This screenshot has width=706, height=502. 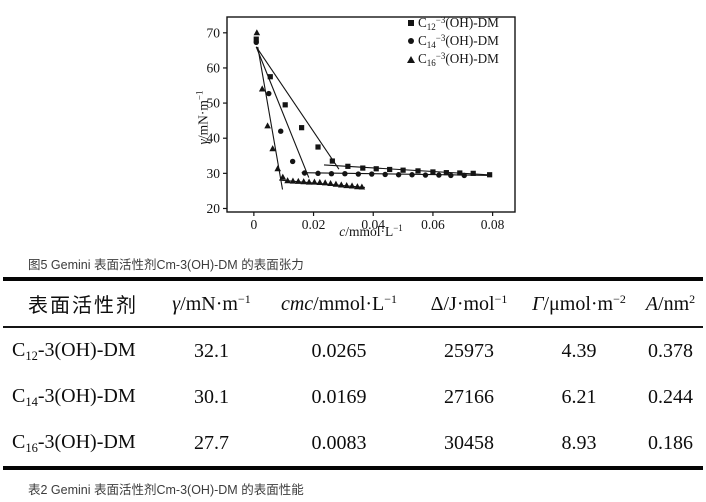 I want to click on value-cell: 30.1, so click(x=211, y=396).